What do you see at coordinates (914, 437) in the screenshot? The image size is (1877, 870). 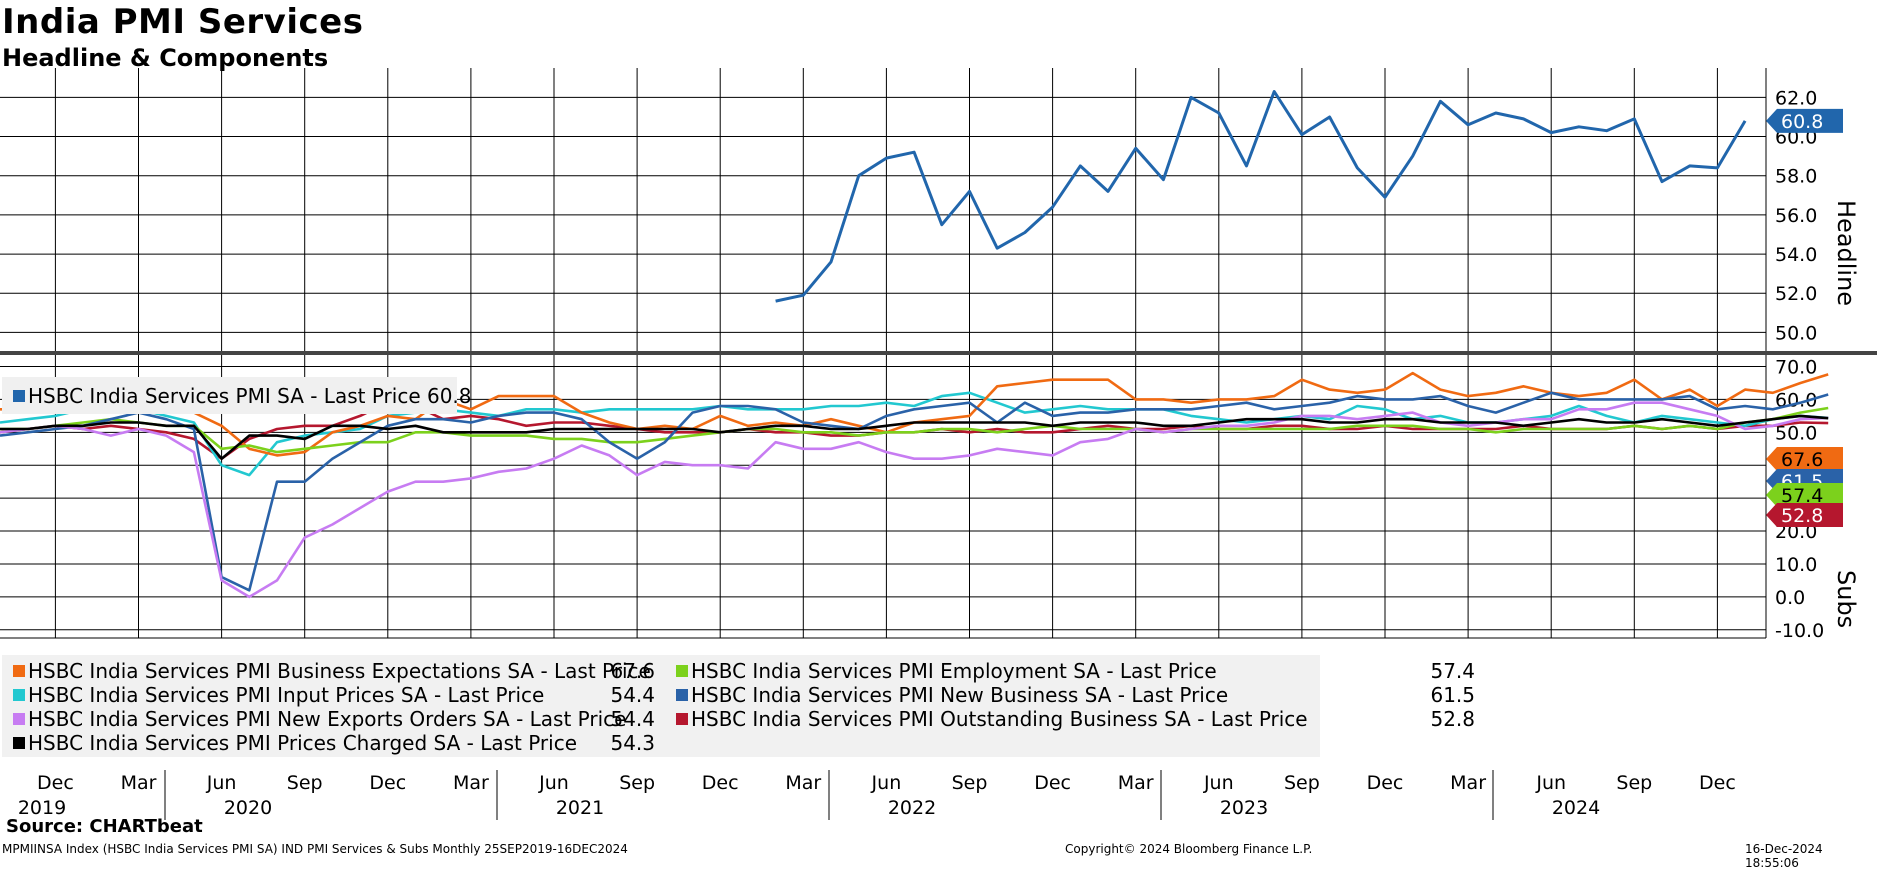 I see `series-line-prices_charged` at bounding box center [914, 437].